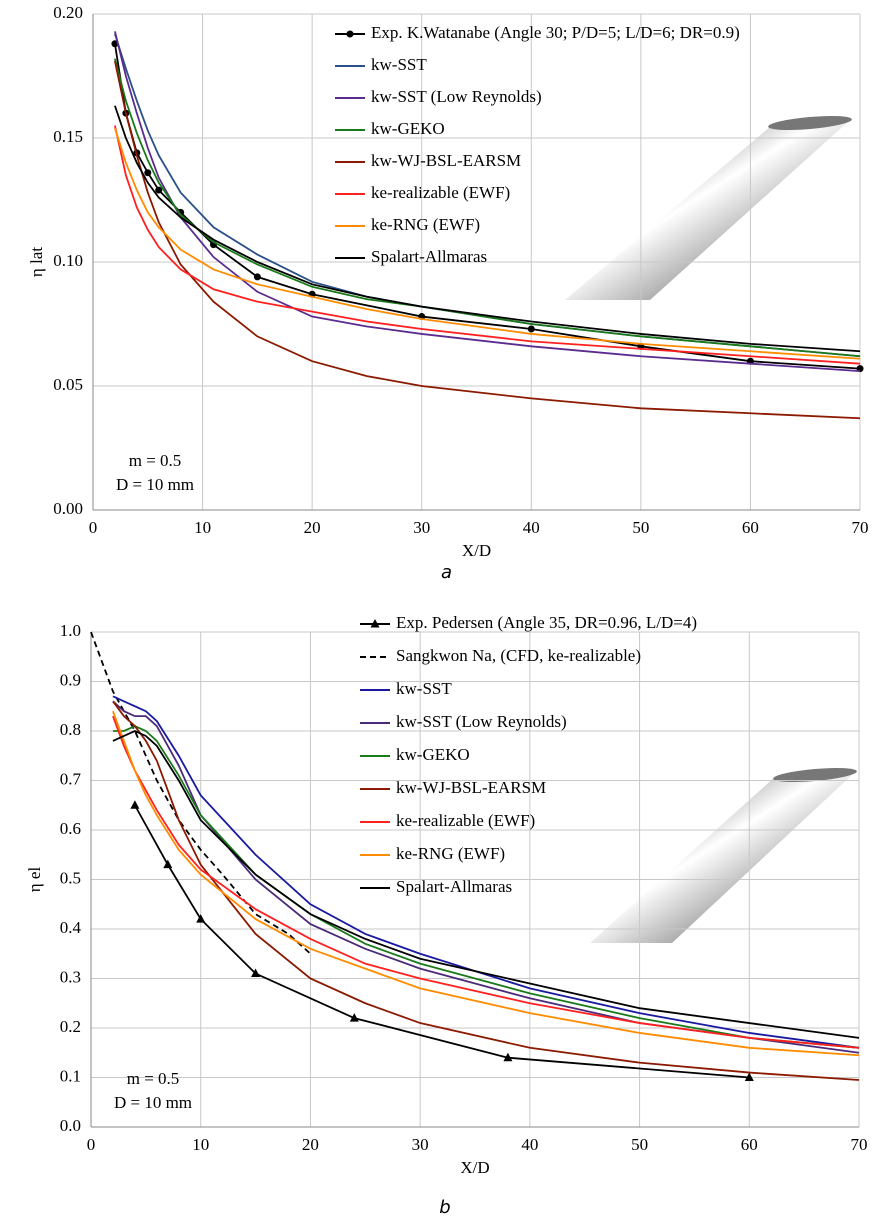  I want to click on cylinder-illustration-a, so click(708, 207).